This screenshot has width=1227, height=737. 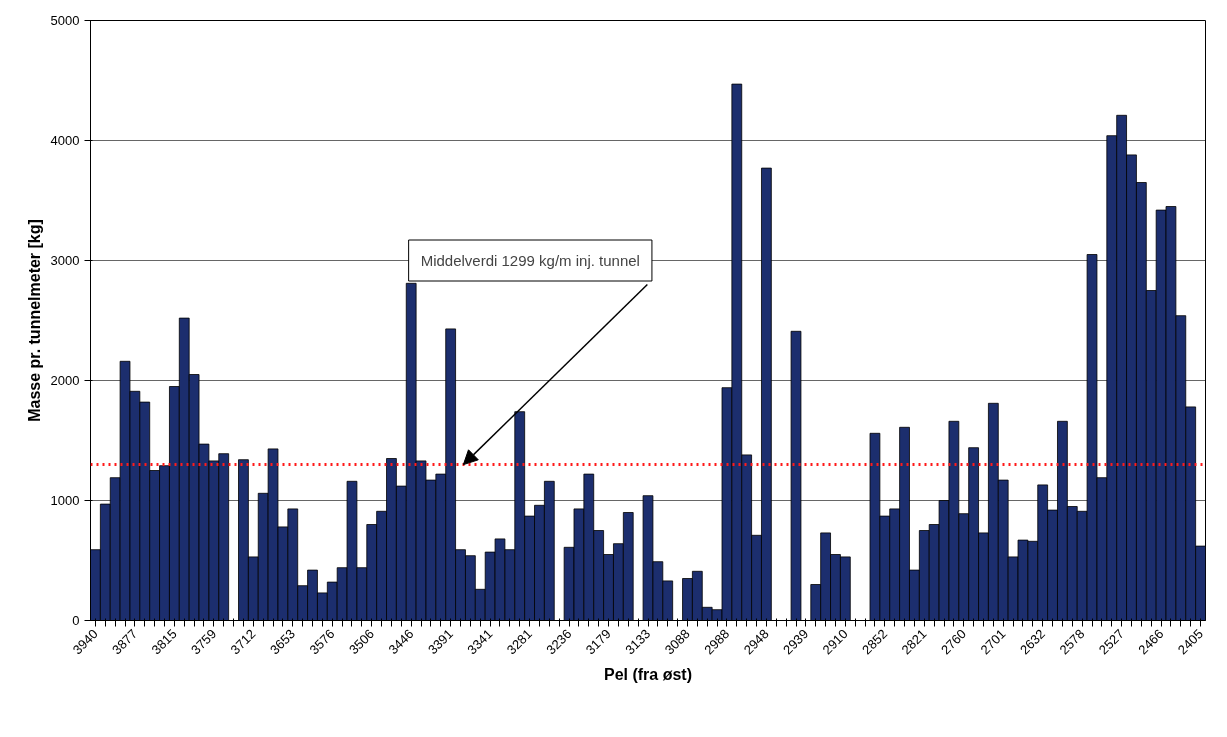 What do you see at coordinates (530, 260) in the screenshot?
I see `ref-line-label: Middelverdi 1299 kg/m inj. tunnel` at bounding box center [530, 260].